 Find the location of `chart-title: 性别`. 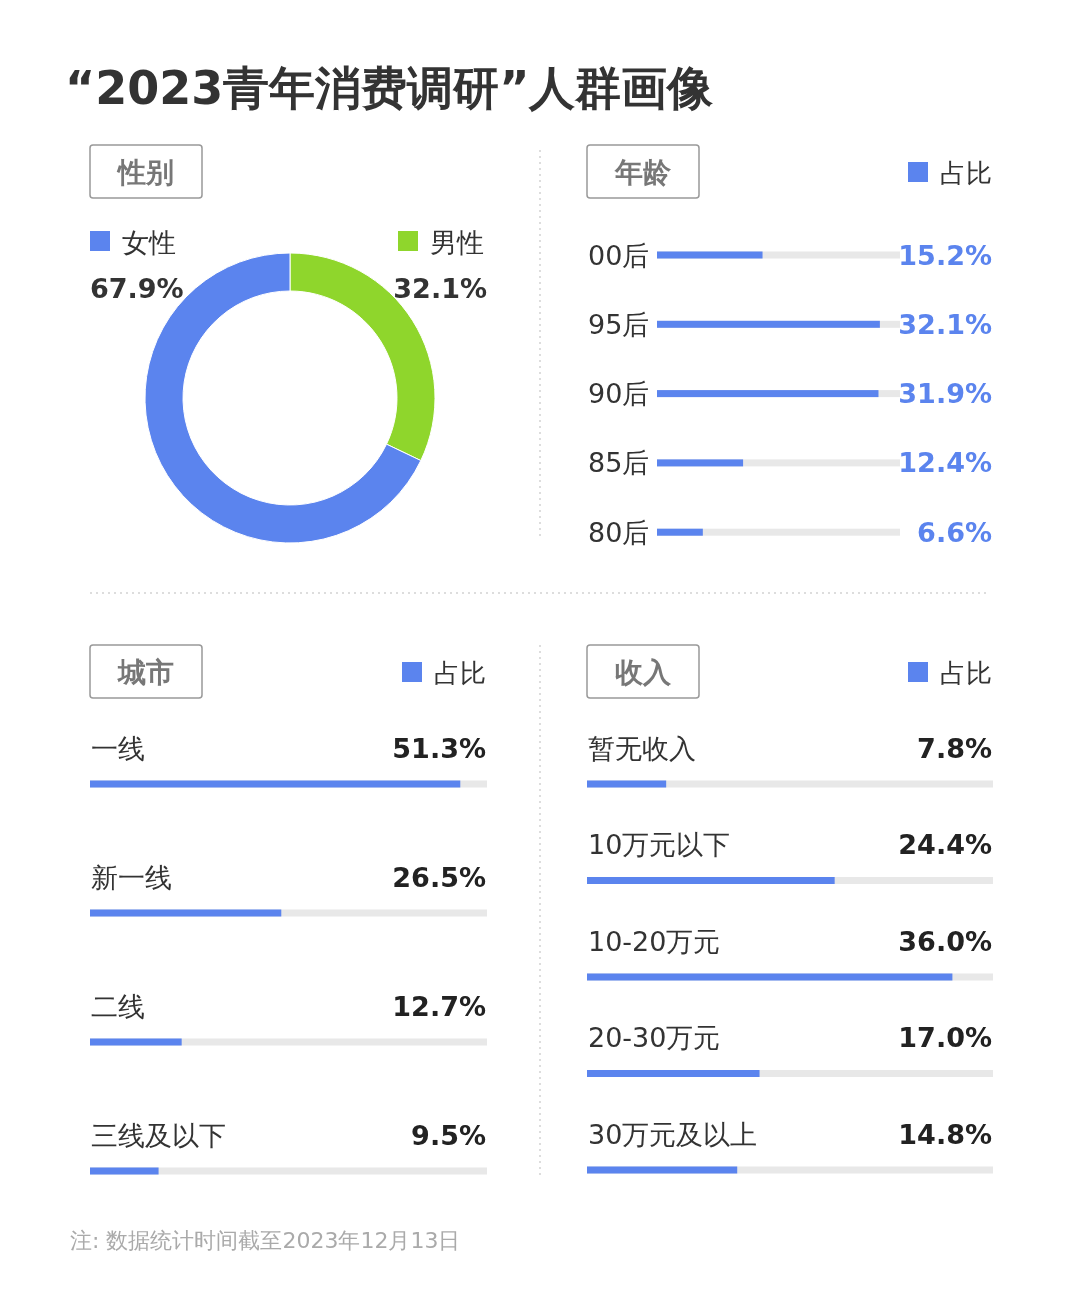

chart-title: 性别 is located at coordinates (145, 172).